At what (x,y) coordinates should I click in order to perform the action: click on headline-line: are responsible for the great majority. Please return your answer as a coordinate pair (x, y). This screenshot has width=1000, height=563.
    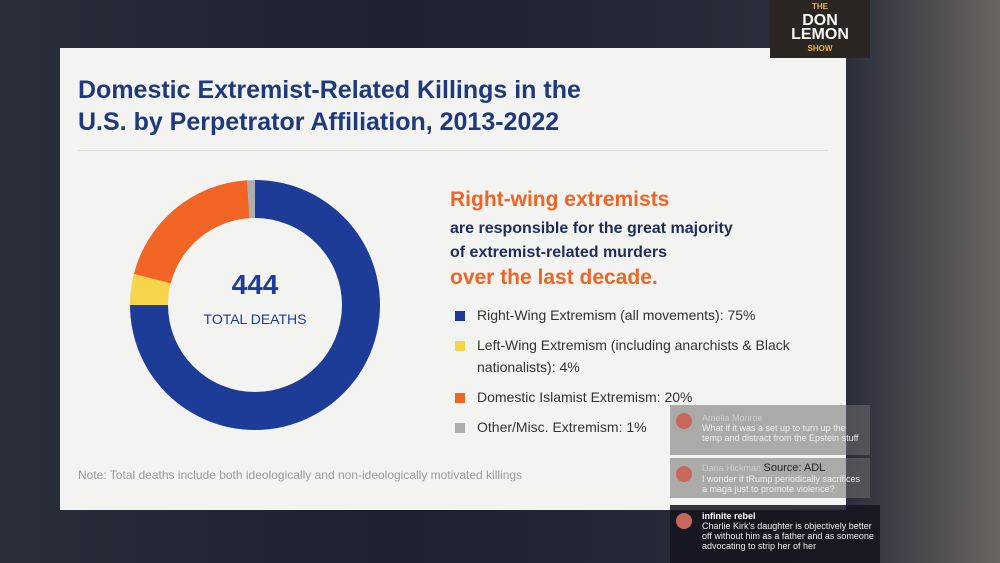
    Looking at the image, I should click on (591, 228).